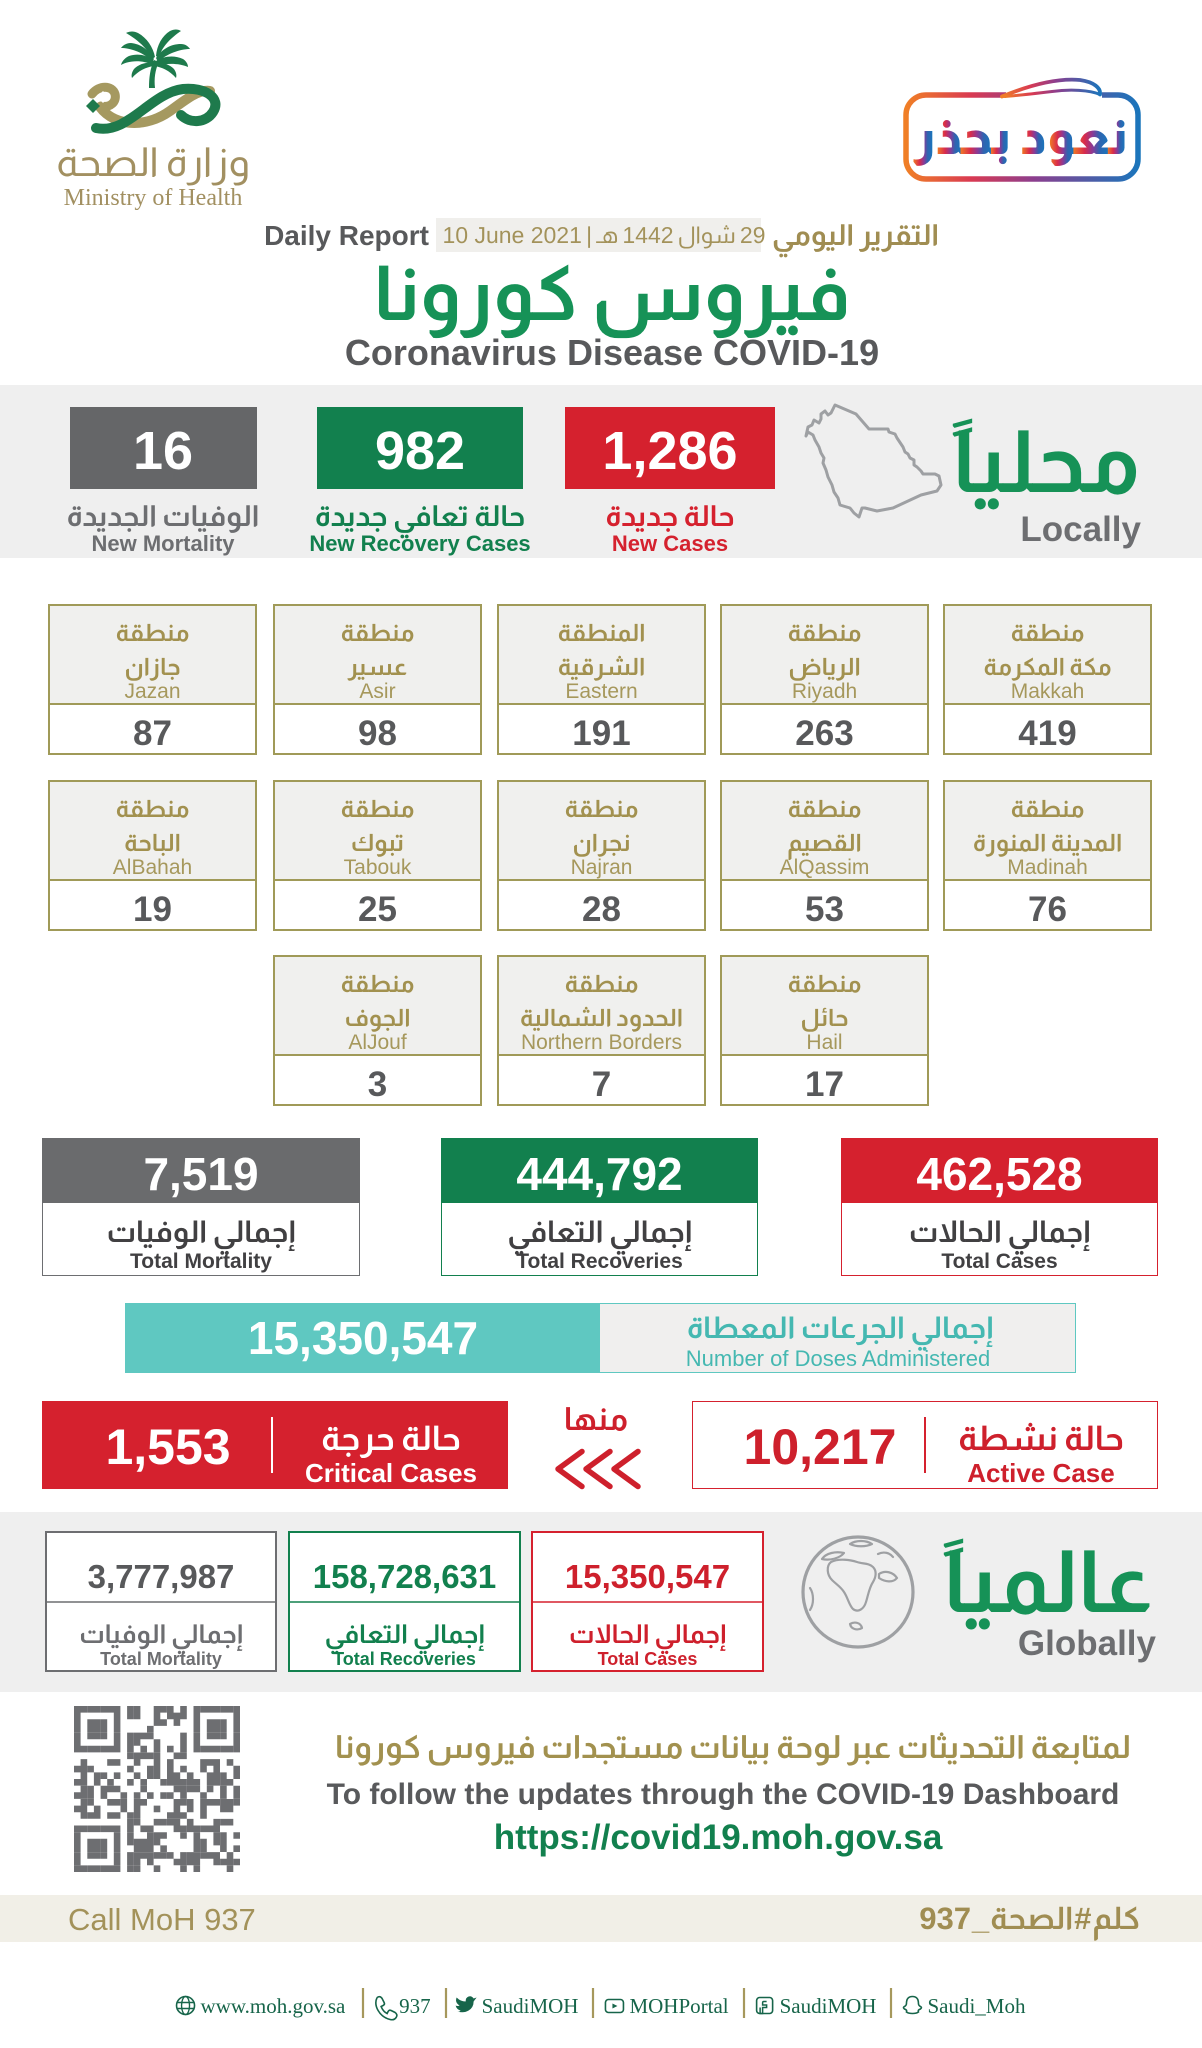 Image resolution: width=1202 pixels, height=2048 pixels. What do you see at coordinates (612, 352) in the screenshot?
I see `svg-text: Coronavirus Disease COVID-19` at bounding box center [612, 352].